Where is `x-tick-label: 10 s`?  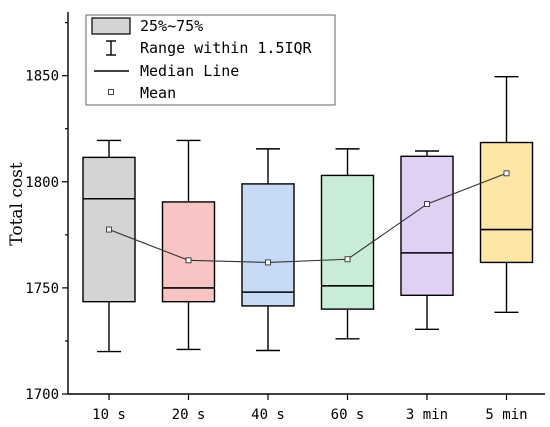 x-tick-label: 10 s is located at coordinates (109, 415).